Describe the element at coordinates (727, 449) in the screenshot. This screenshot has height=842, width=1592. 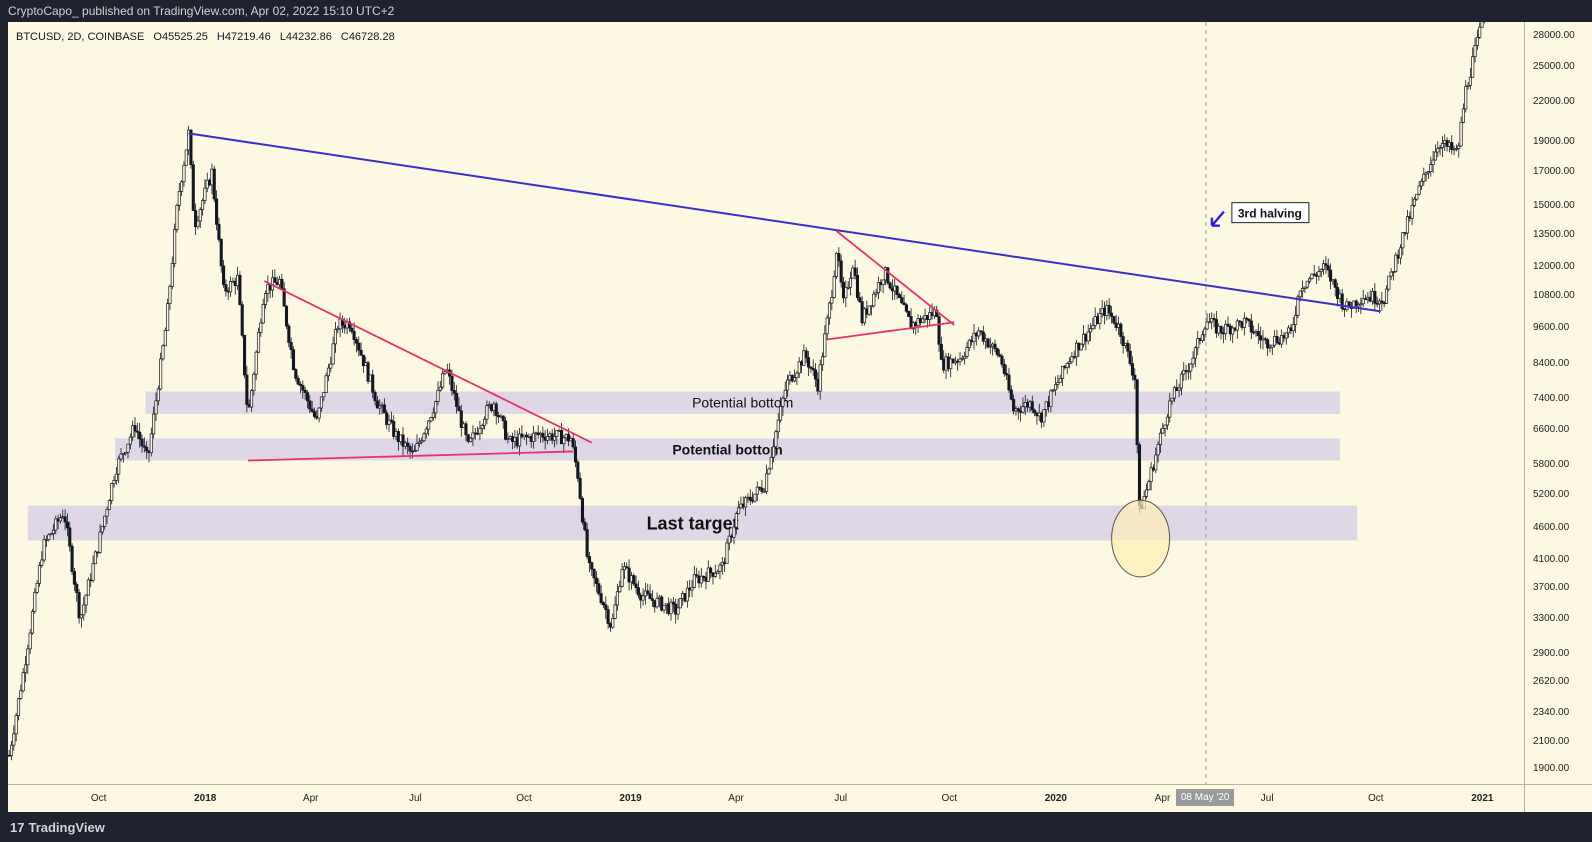
I see `zone-label: Potential bottom` at that location.